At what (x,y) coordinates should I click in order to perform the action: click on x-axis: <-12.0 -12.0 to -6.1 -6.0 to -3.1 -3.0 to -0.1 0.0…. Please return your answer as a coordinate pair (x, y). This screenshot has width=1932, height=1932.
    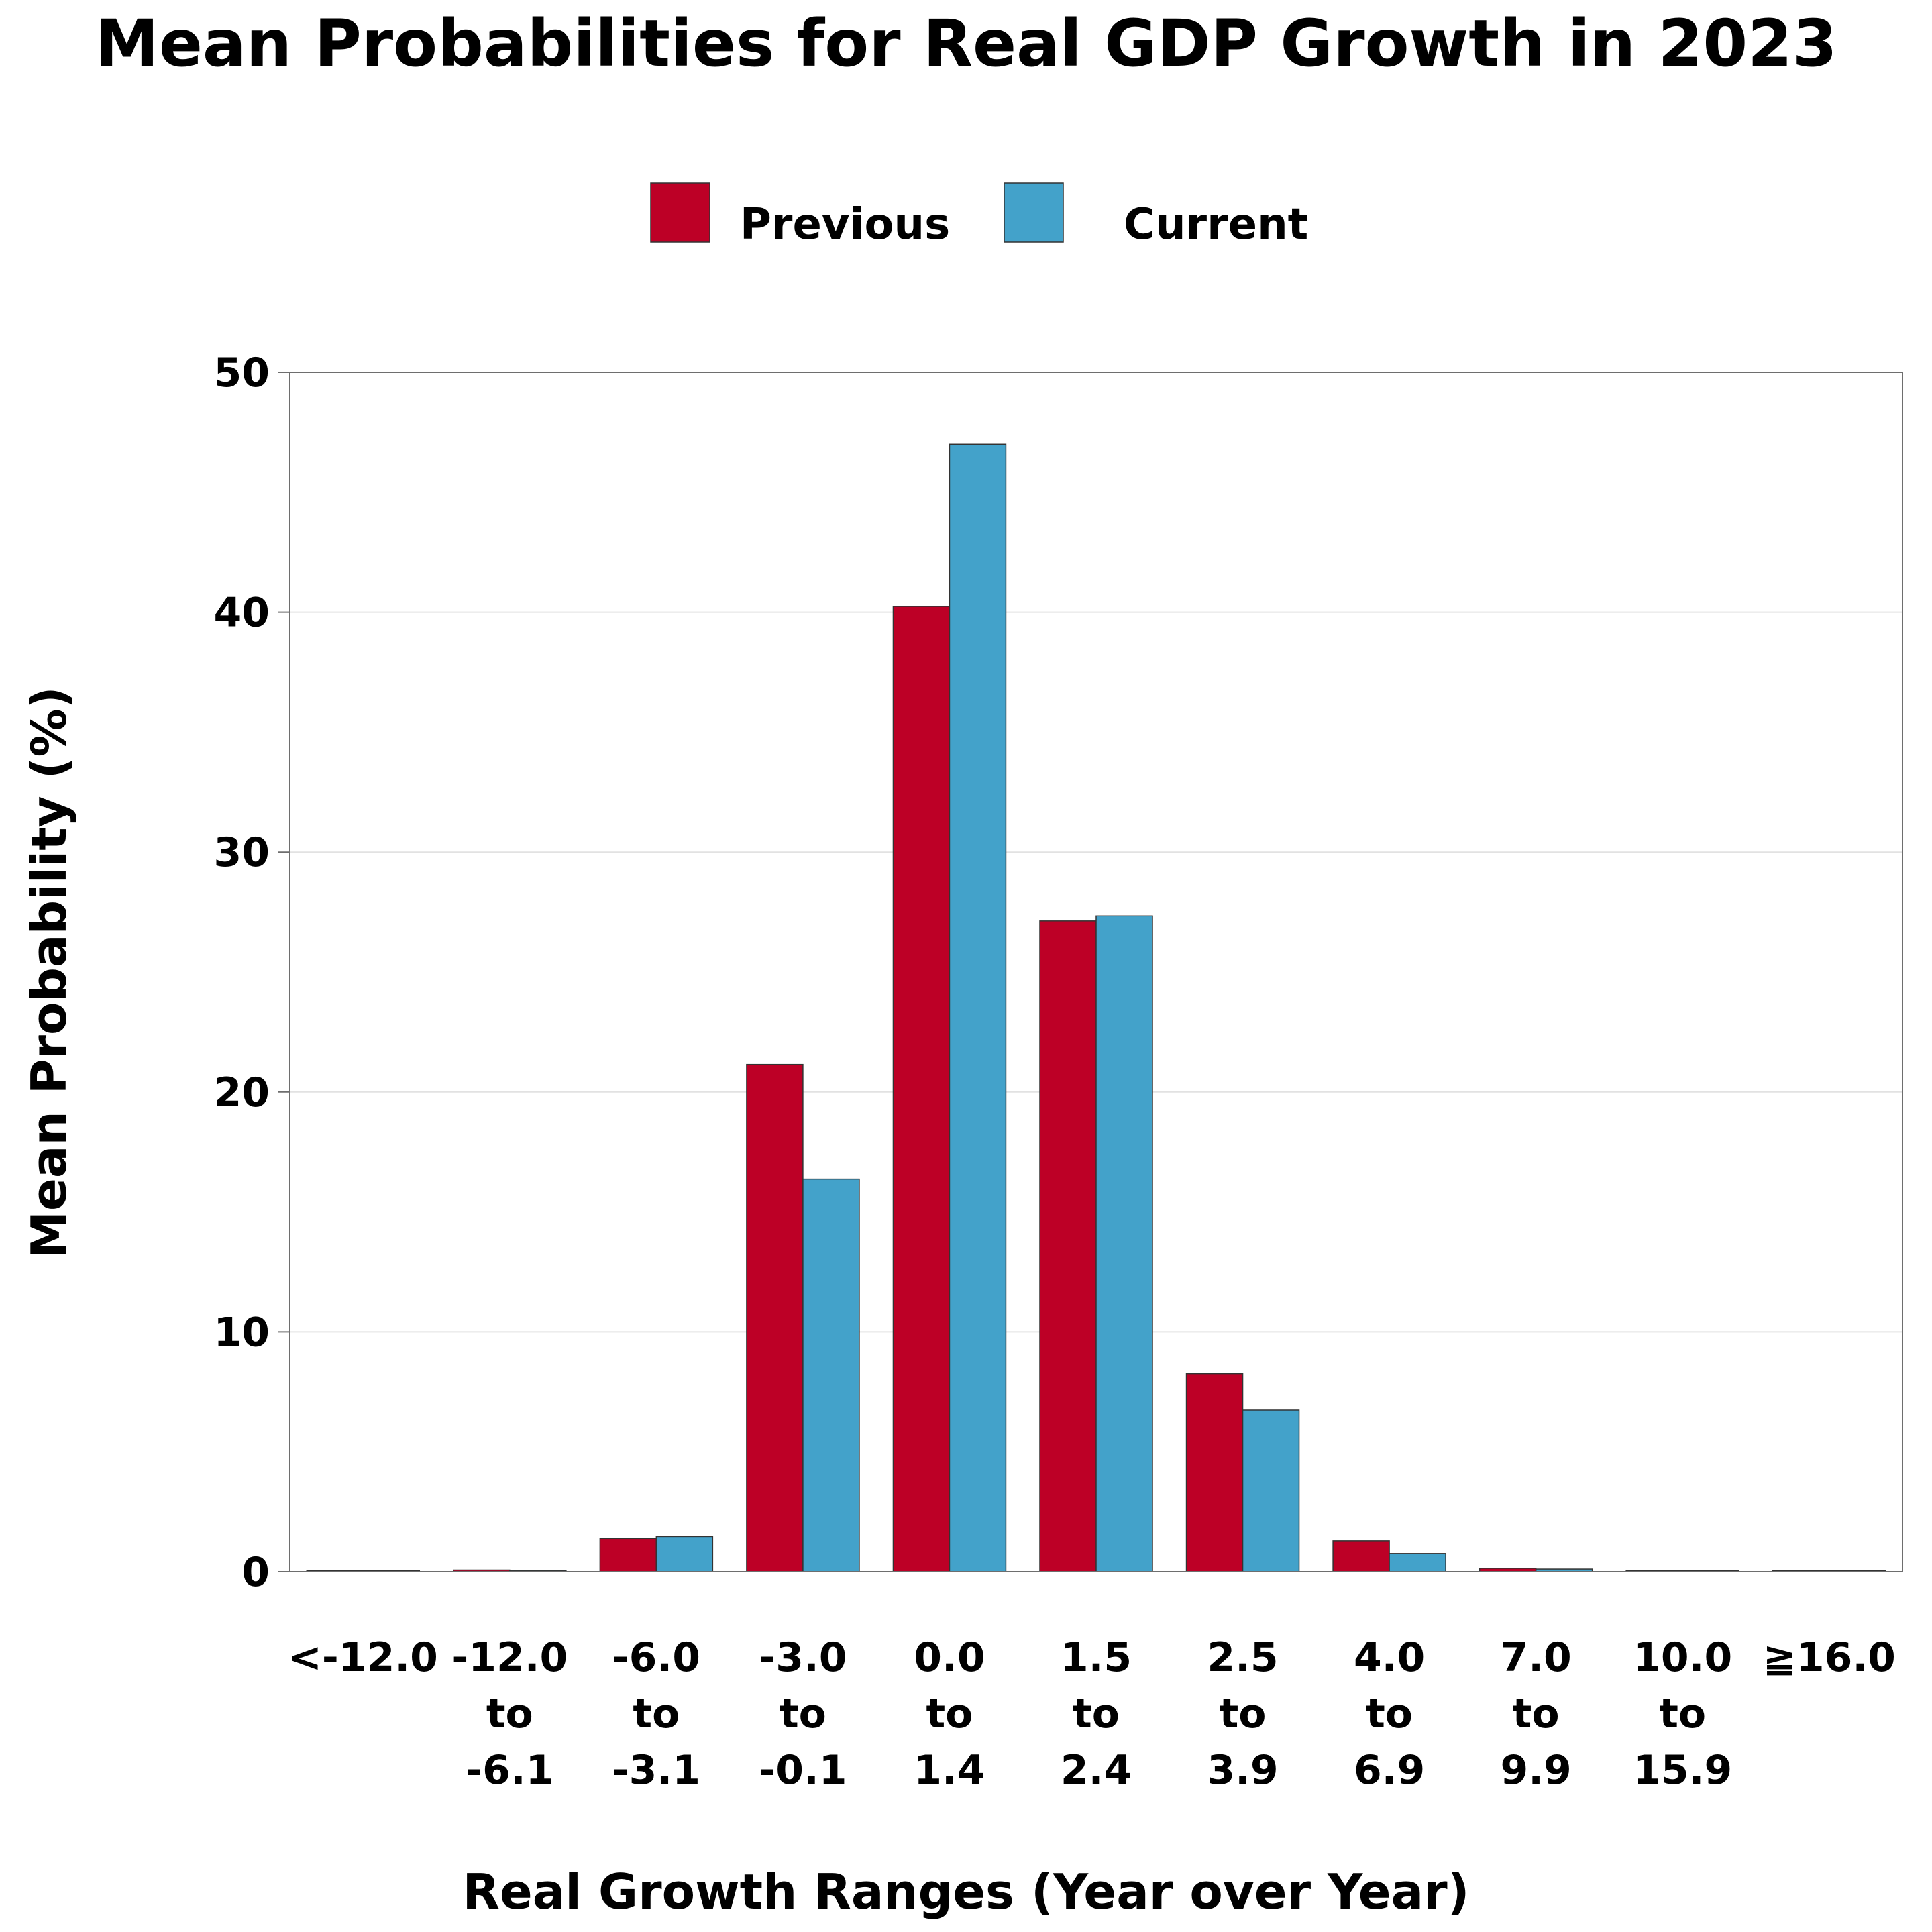
    Looking at the image, I should click on (1092, 1714).